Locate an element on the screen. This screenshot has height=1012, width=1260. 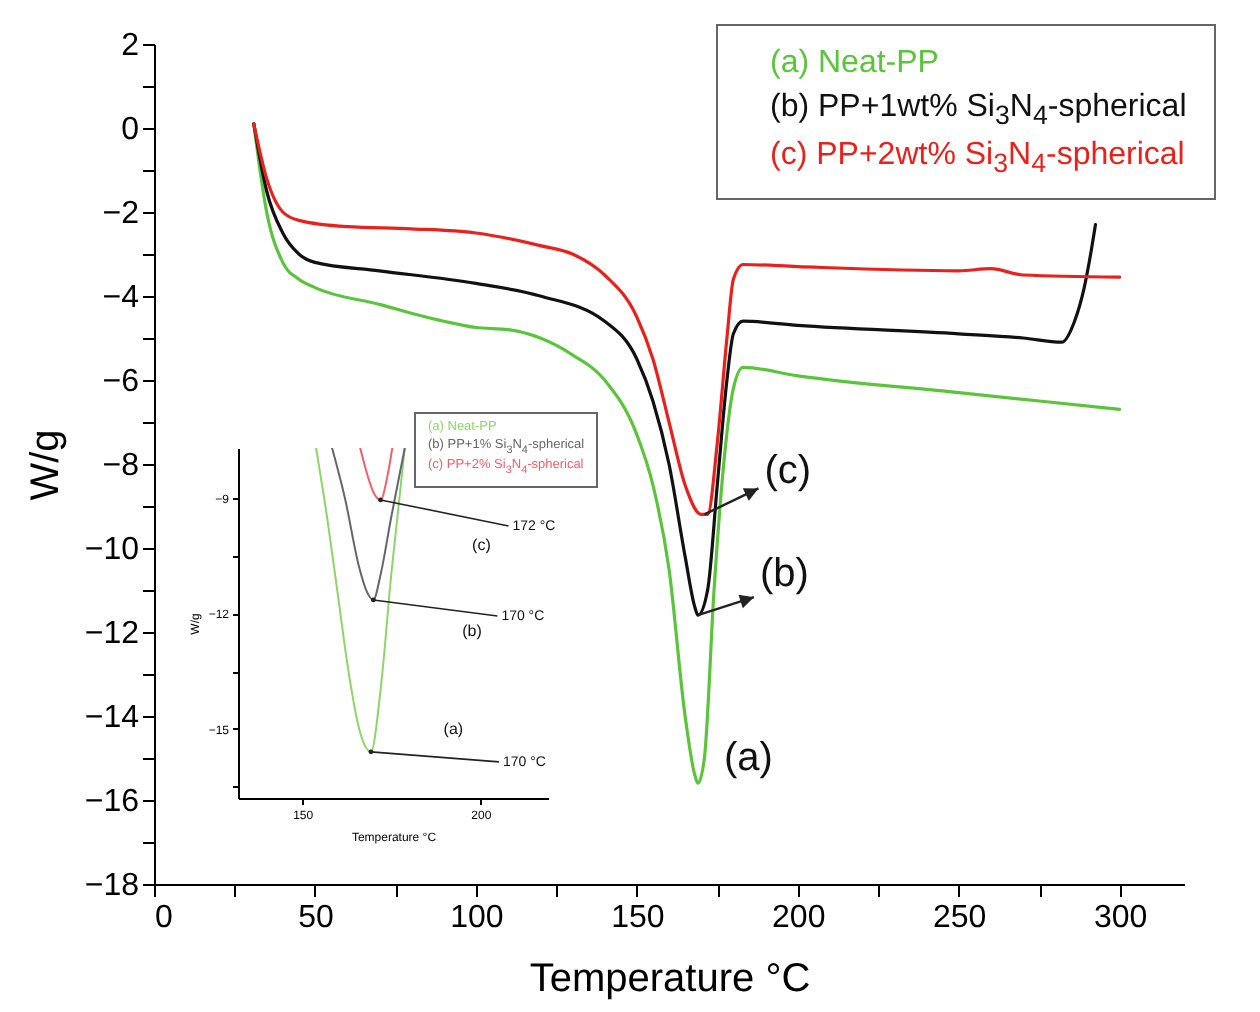
y-tick-label: −4 is located at coordinates (121, 298).